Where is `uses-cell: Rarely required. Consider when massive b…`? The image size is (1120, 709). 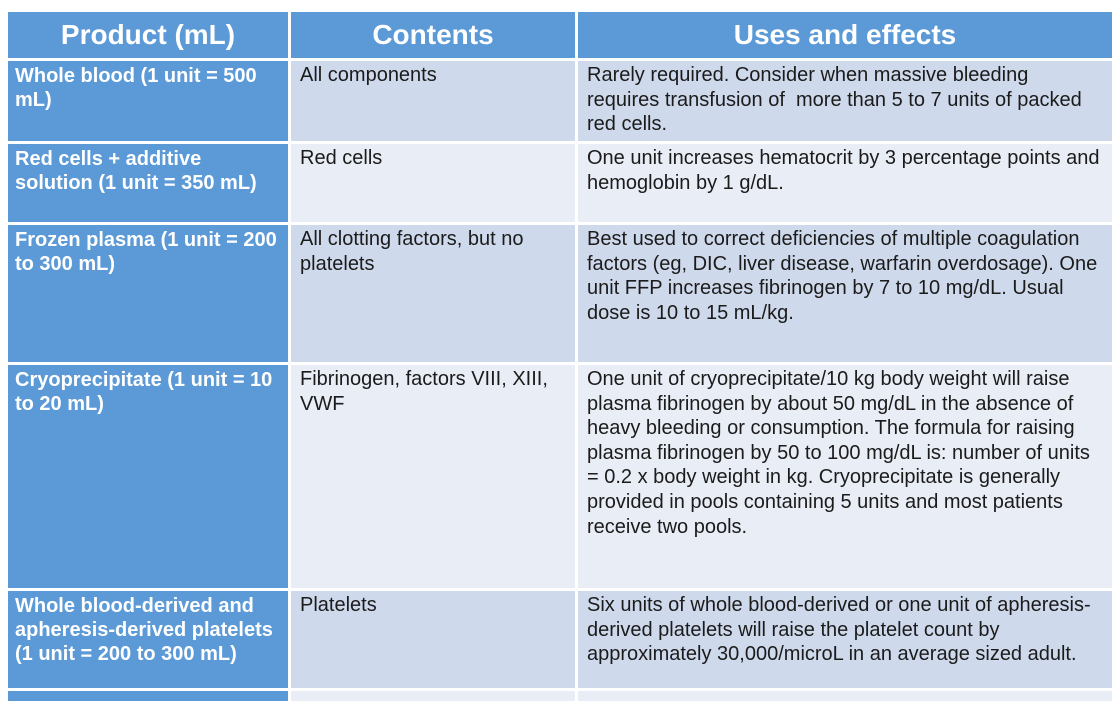
uses-cell: Rarely required. Consider when massive b… is located at coordinates (845, 101).